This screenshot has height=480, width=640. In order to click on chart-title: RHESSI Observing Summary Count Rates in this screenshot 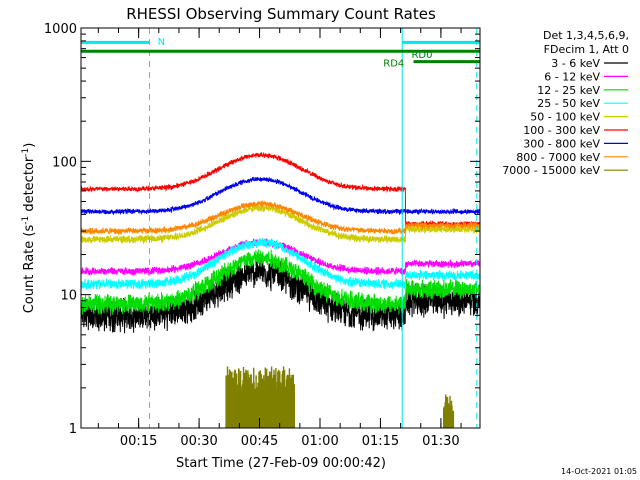, I will do `click(281, 14)`.